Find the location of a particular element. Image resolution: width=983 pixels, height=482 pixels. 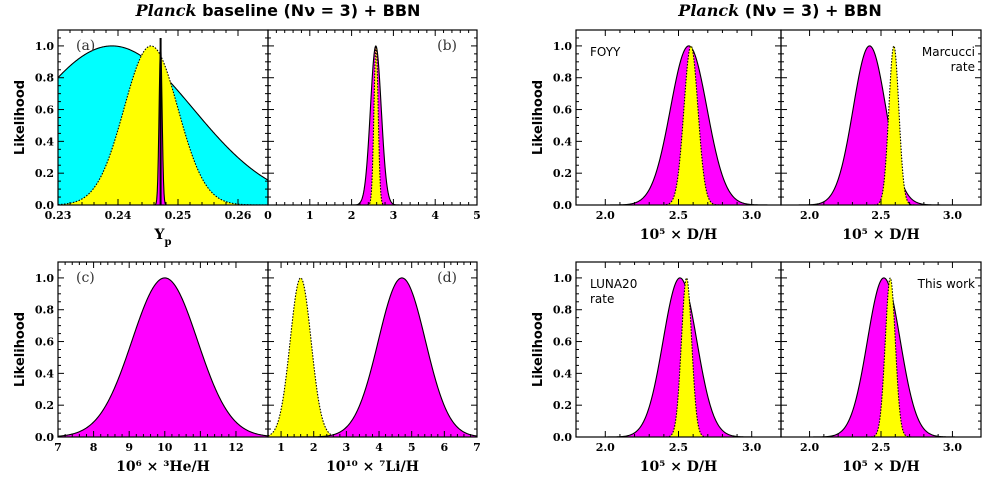

panel-b: 0 1 2 3 4 5 (b) is located at coordinates (372, 125).